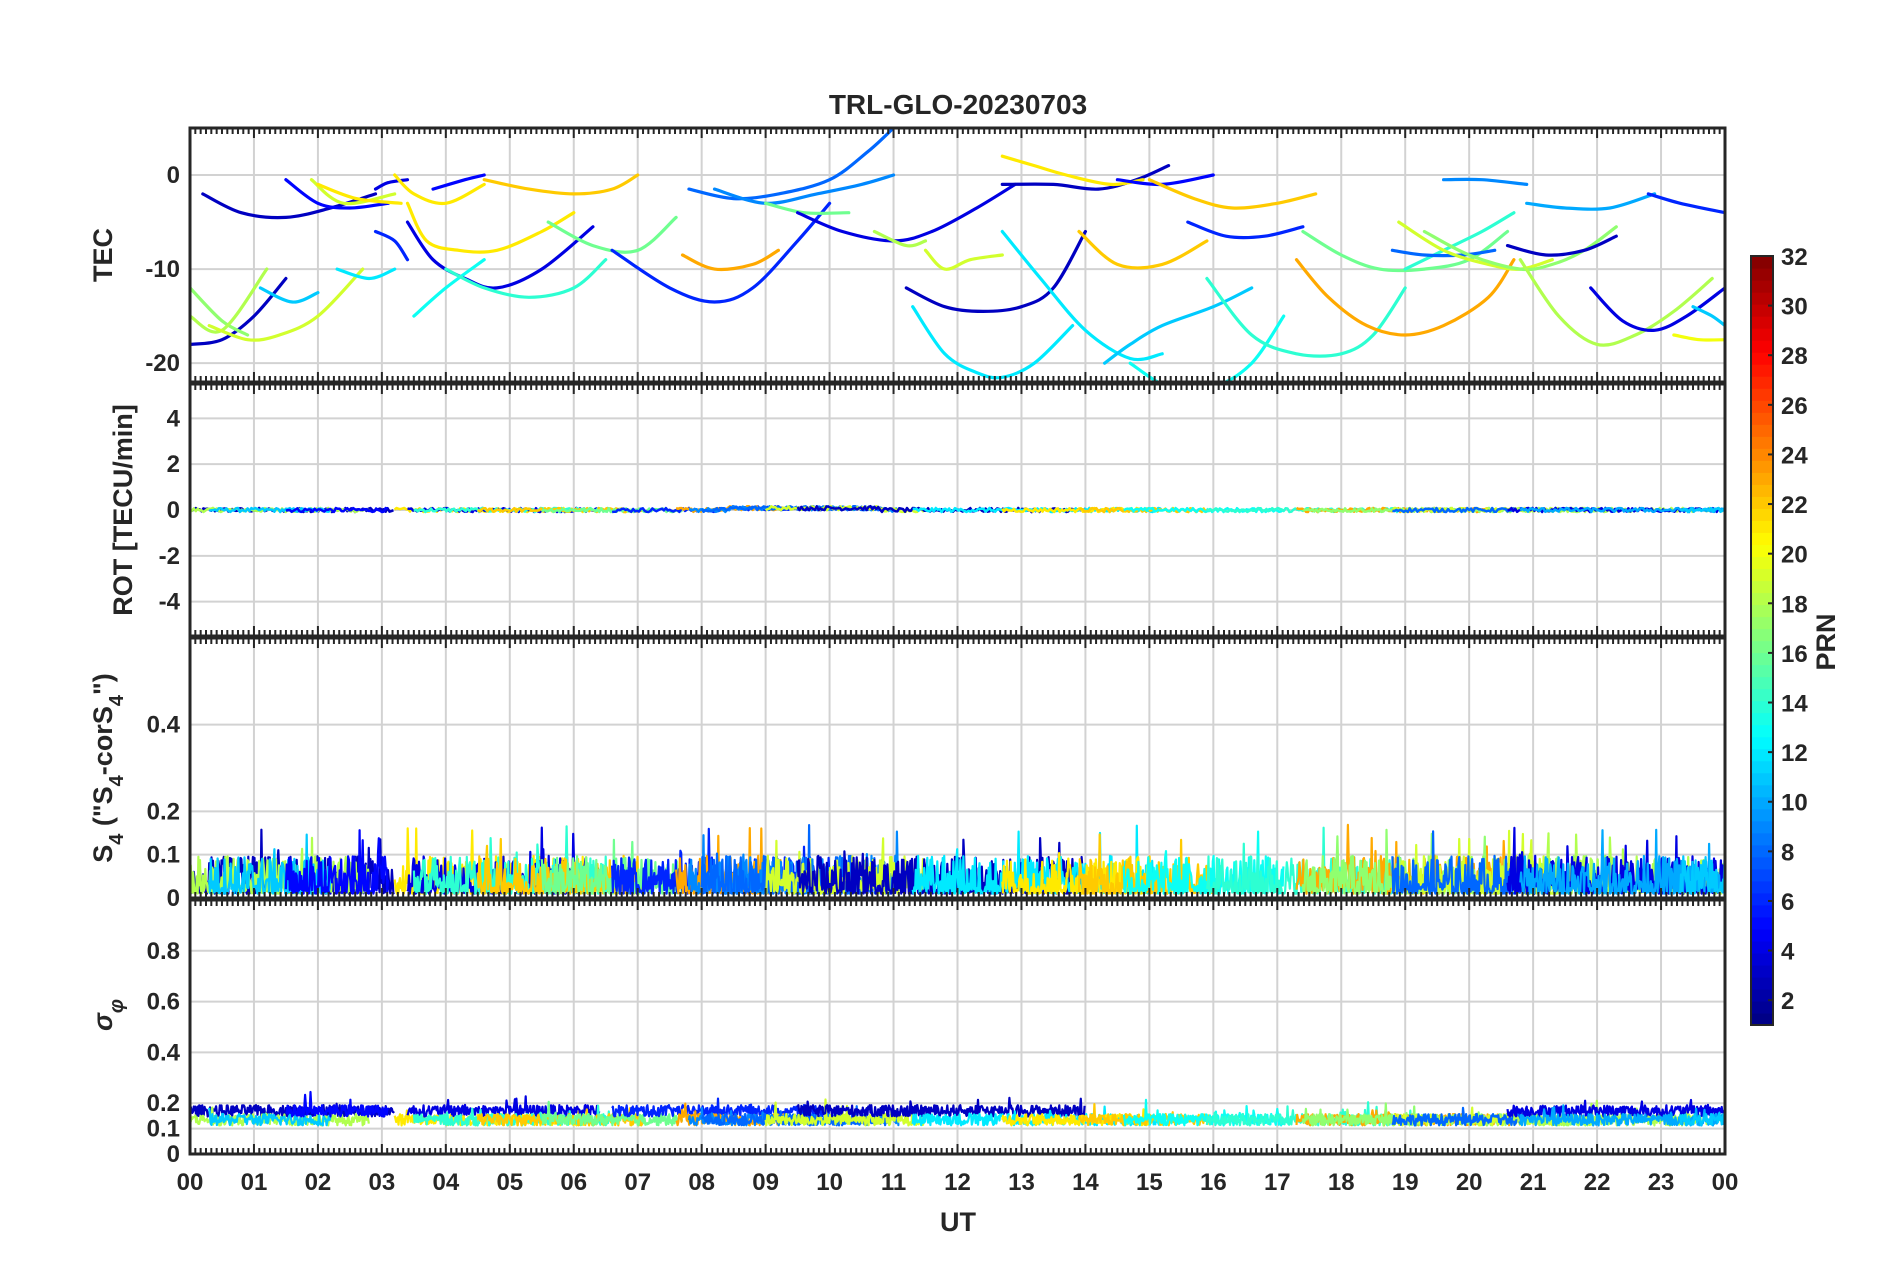 The image size is (1902, 1272). What do you see at coordinates (1021, 1182) in the screenshot?
I see `x-tick-label: 13` at bounding box center [1021, 1182].